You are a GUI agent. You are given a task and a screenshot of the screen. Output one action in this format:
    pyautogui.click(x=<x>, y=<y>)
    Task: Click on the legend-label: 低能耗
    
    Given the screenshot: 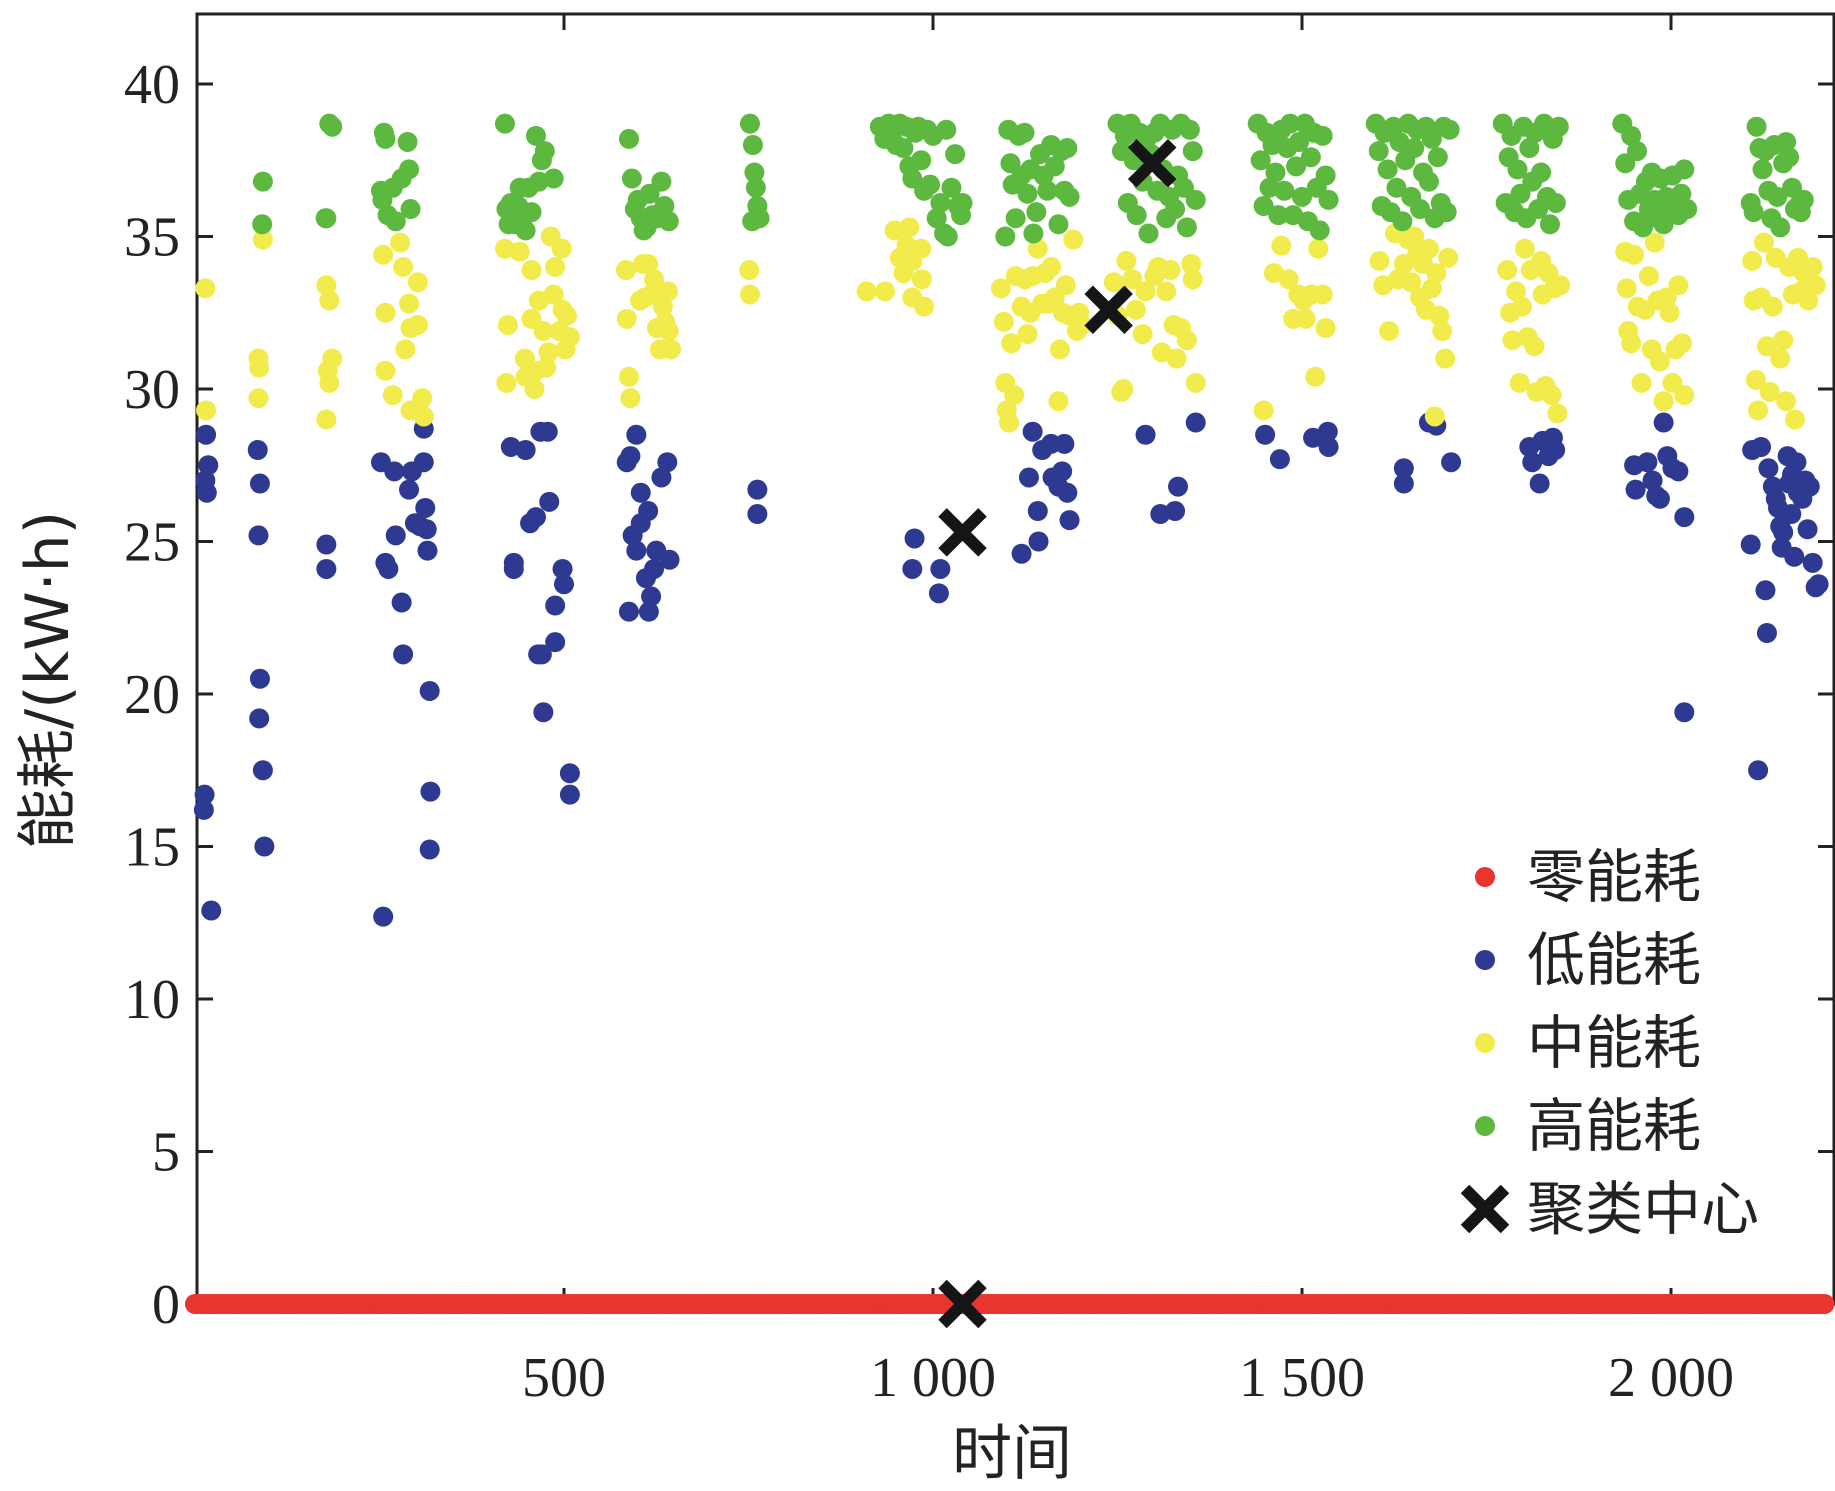 What is the action you would take?
    pyautogui.click(x=1614, y=960)
    